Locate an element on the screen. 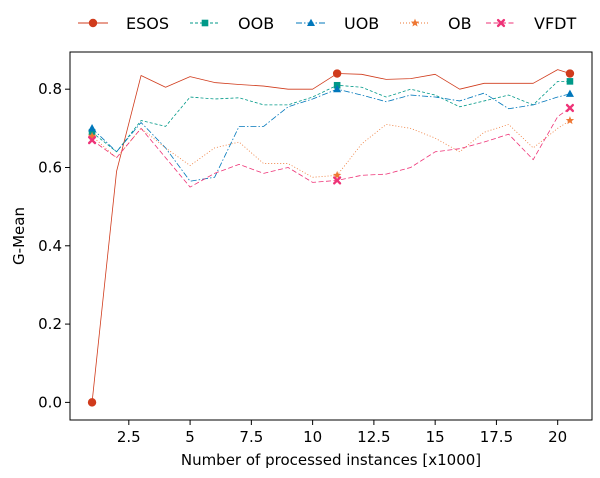  series-vfdt is located at coordinates (331, 145).